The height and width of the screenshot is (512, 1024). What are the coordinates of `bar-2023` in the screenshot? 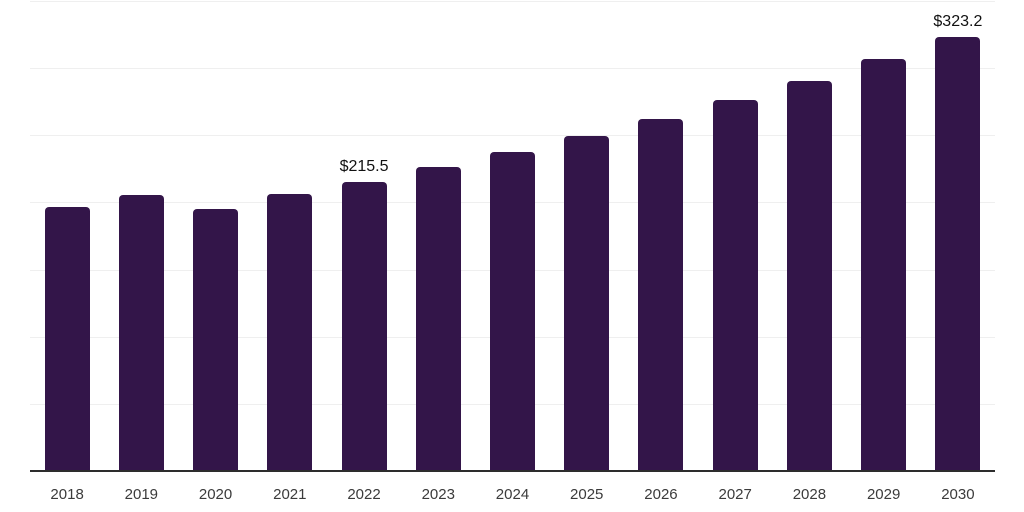 It's located at (438, 319).